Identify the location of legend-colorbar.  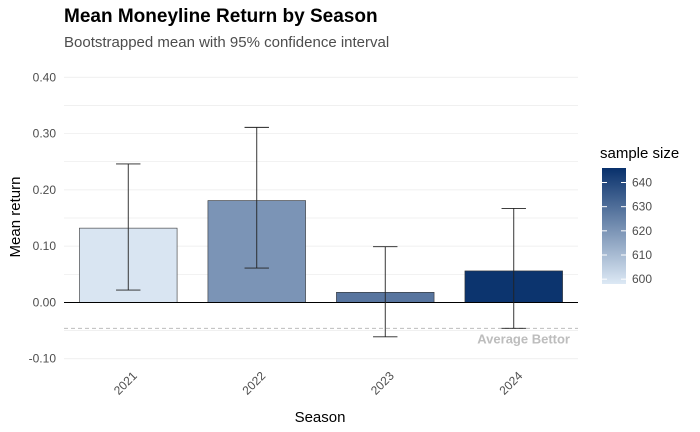
(614, 226).